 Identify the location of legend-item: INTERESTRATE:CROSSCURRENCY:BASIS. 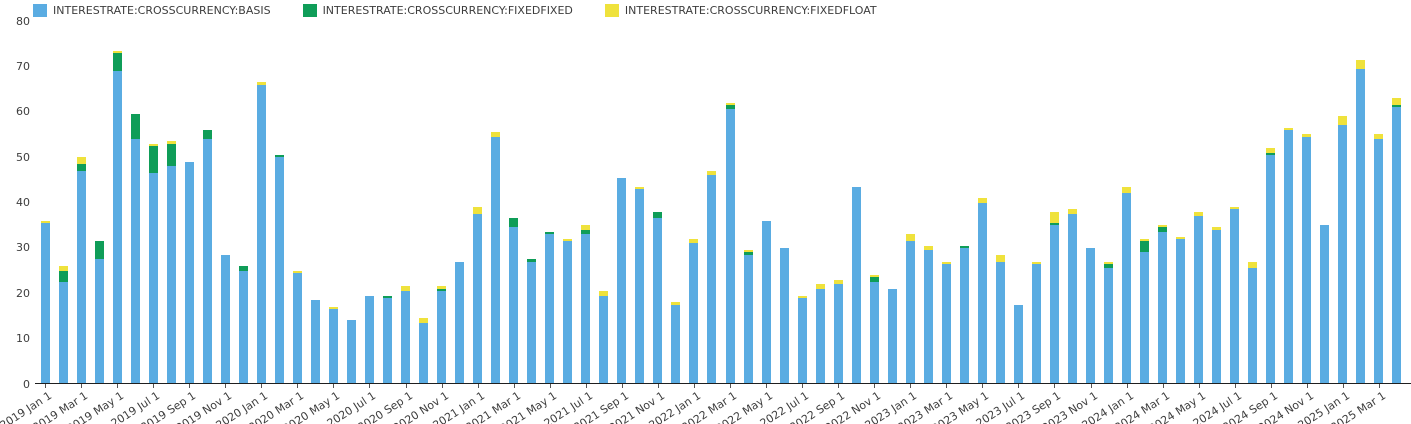
(152, 10).